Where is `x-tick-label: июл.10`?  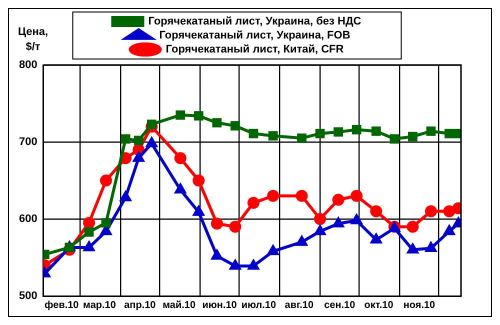
x-tick-label: июл.10 is located at coordinates (258, 305).